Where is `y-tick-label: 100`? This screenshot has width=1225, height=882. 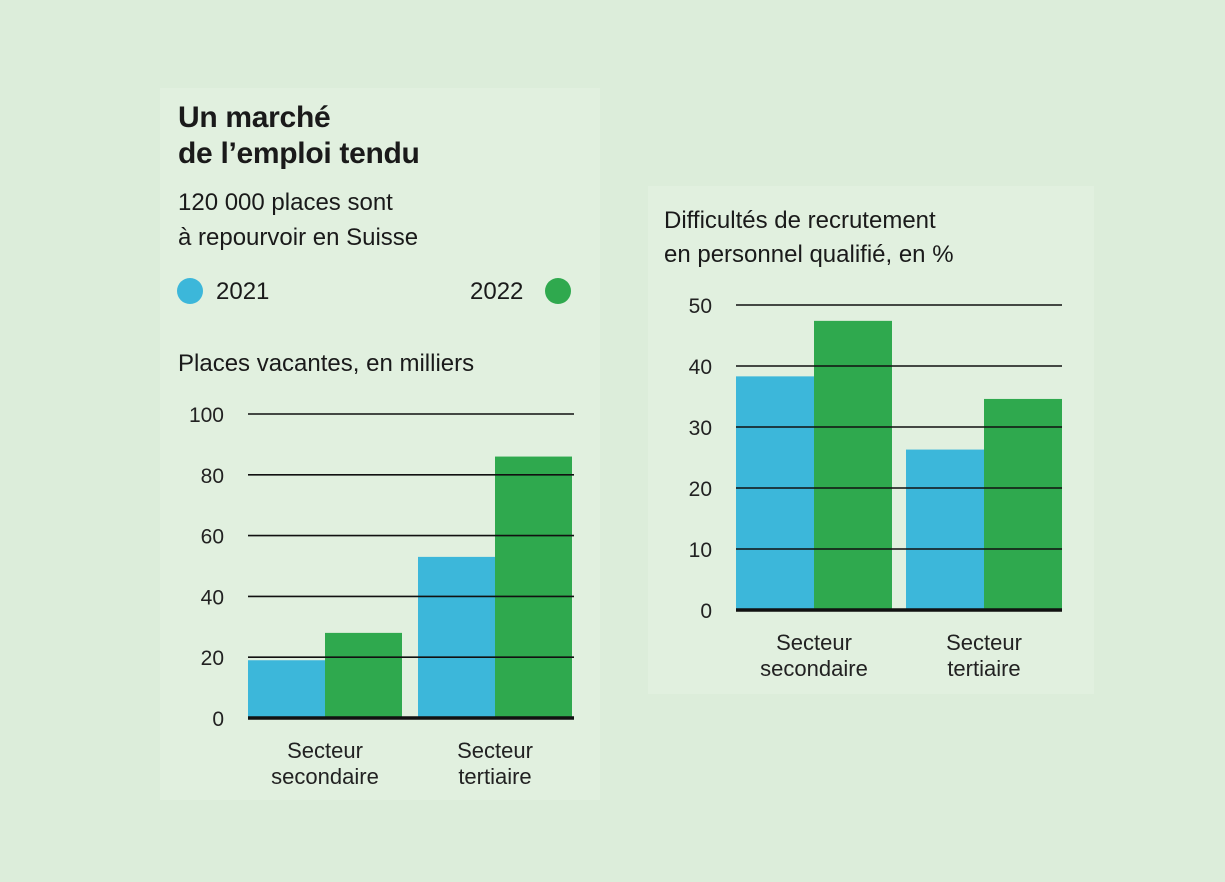 y-tick-label: 100 is located at coordinates (206, 415).